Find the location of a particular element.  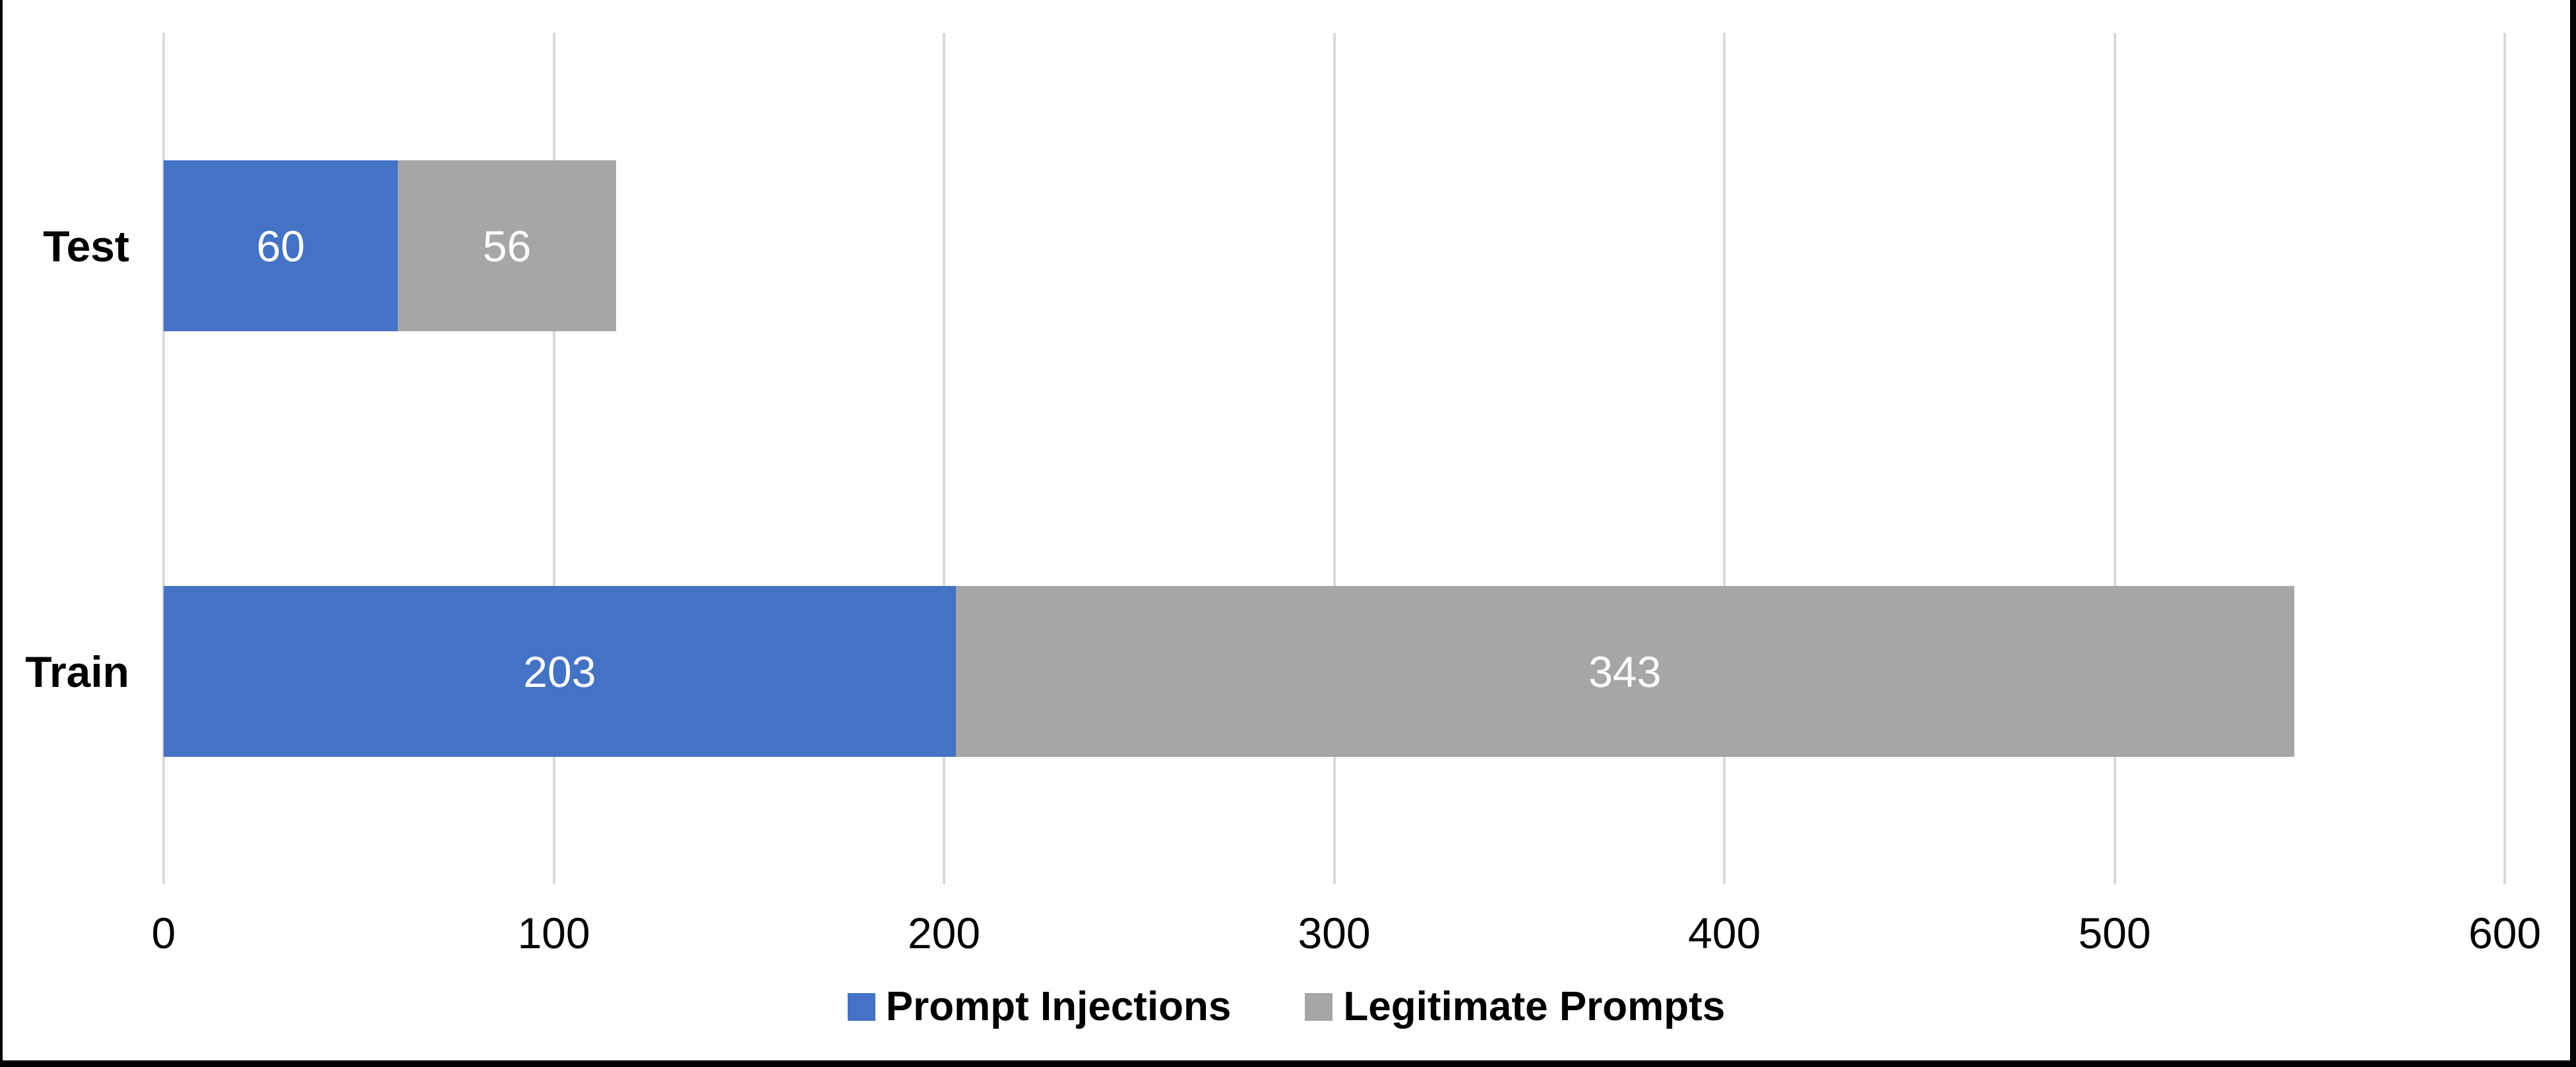

x-axis-tick-label: 100 is located at coordinates (553, 933).